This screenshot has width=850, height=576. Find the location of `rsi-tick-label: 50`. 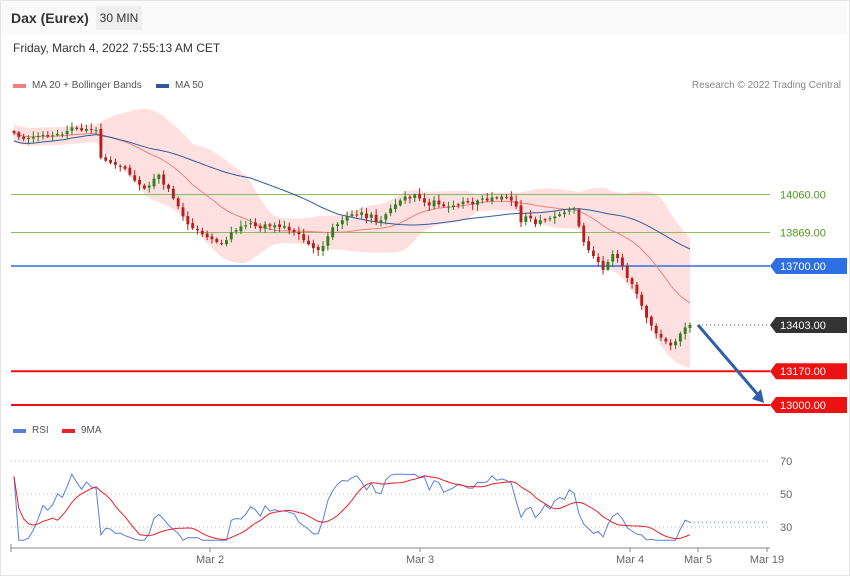

rsi-tick-label: 50 is located at coordinates (786, 495).